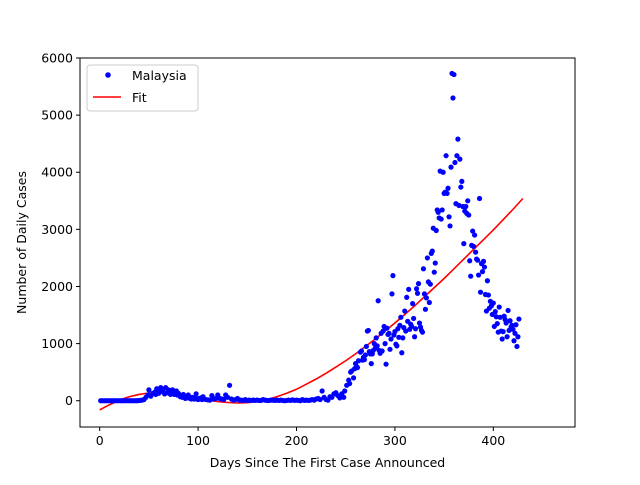 The image size is (640, 485). Describe the element at coordinates (57, 229) in the screenshot. I see `y-tick-label: 3000` at that location.